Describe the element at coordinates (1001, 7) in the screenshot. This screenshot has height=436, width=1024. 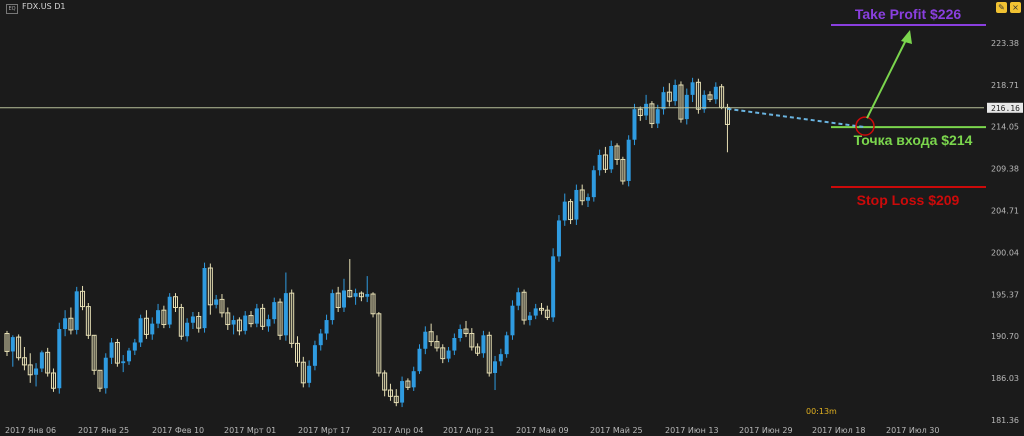
I see `edit-icon: ✎` at that location.